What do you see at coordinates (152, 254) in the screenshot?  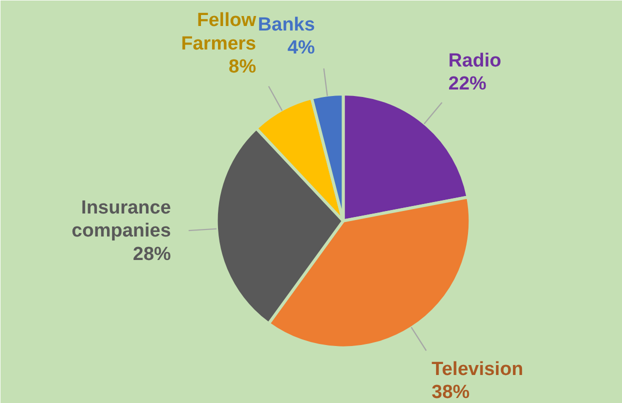 I see `data-label: 28%` at bounding box center [152, 254].